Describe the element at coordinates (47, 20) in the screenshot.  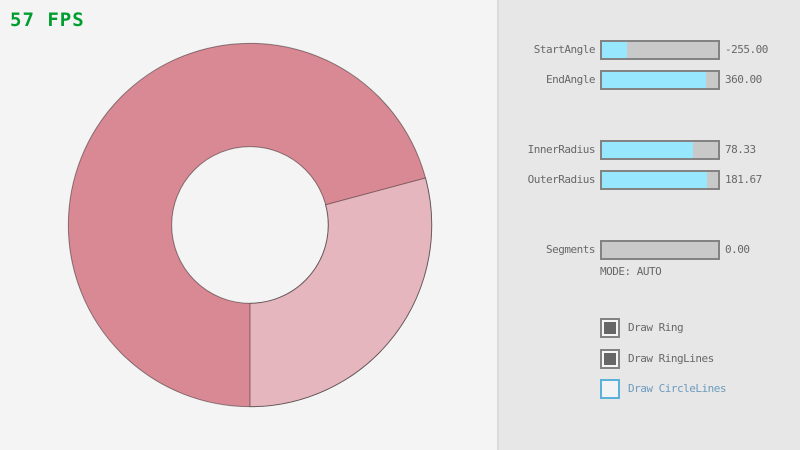
I see `fps-counter: 57 FPS` at that location.